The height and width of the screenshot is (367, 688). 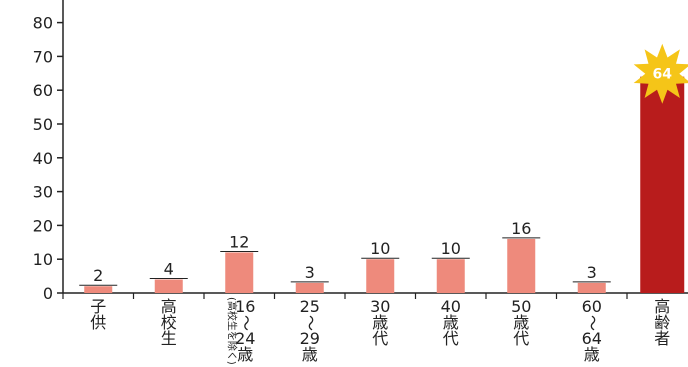 What do you see at coordinates (592, 272) in the screenshot?
I see `data-label-7: 3` at bounding box center [592, 272].